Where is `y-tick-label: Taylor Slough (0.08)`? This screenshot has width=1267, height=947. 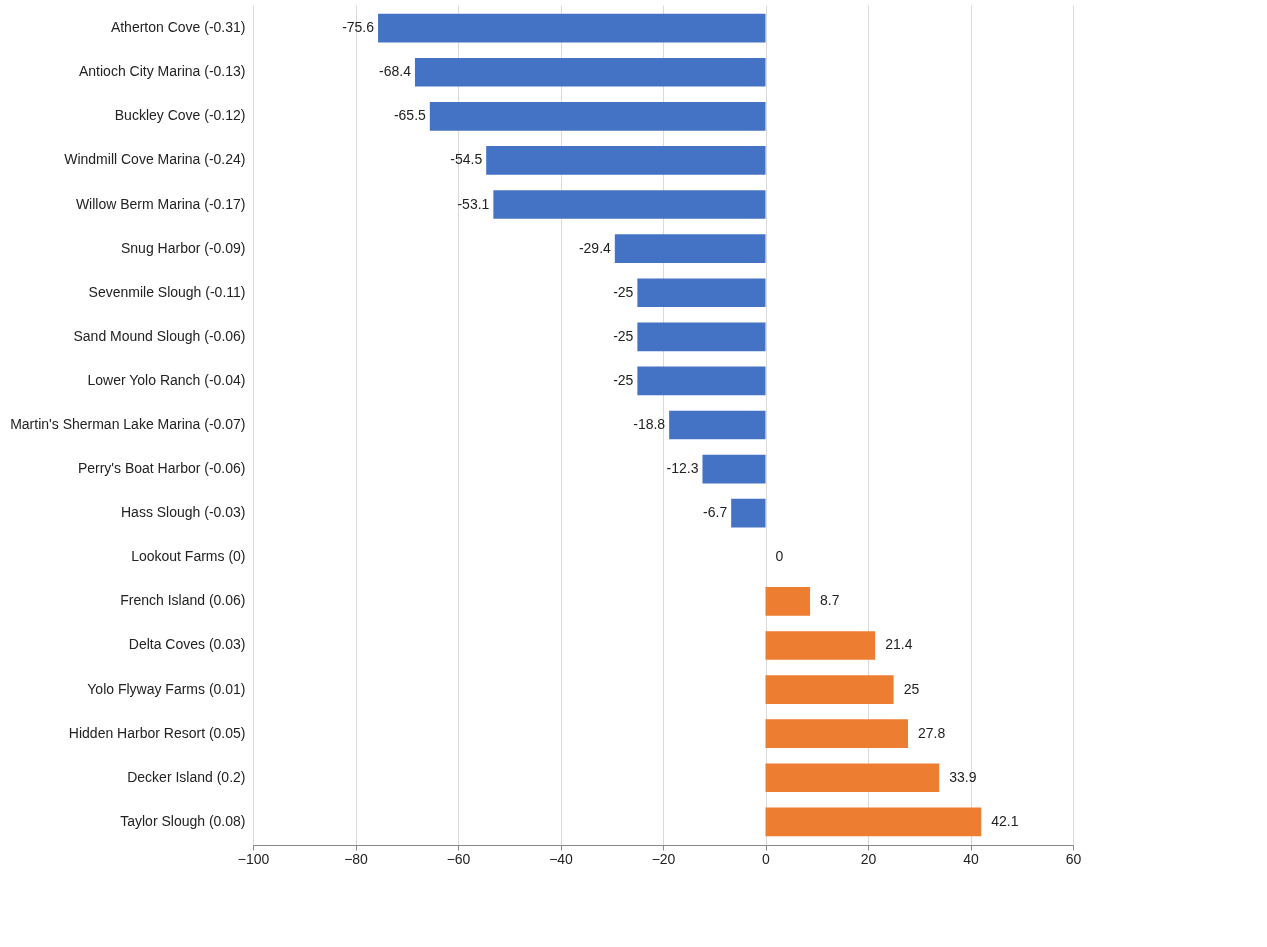
y-tick-label: Taylor Slough (0.08) is located at coordinates (183, 820).